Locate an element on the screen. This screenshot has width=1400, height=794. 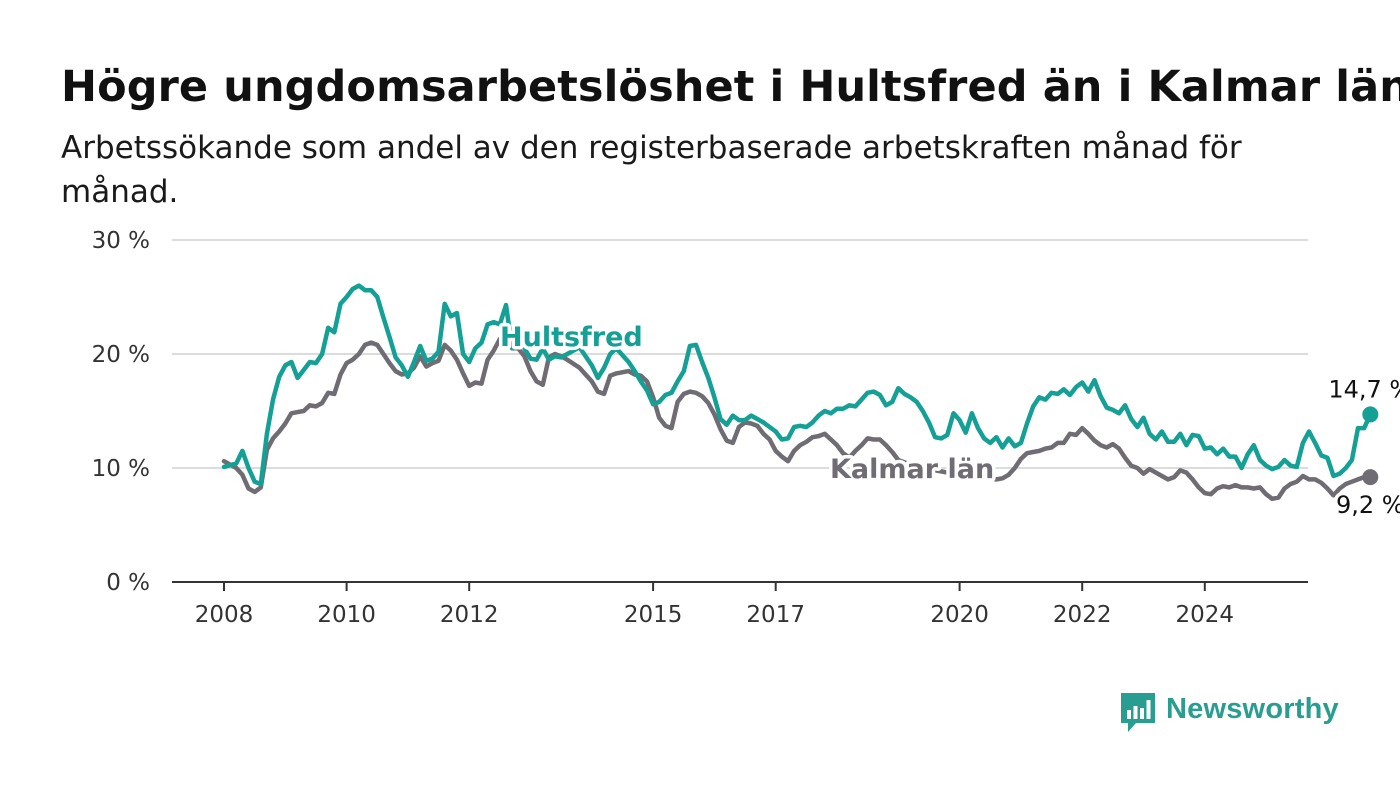
x-tick-label: 2020 is located at coordinates (959, 615).